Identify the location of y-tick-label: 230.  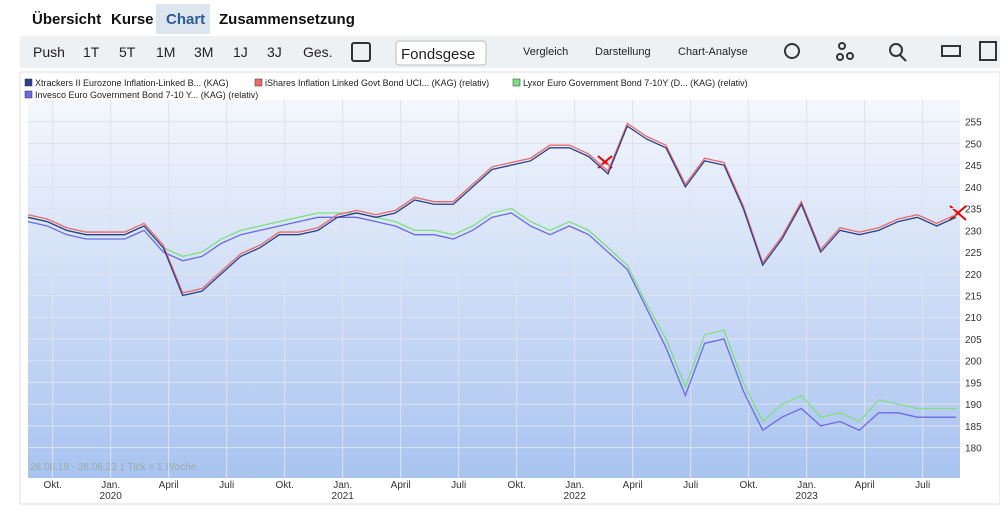
(973, 231).